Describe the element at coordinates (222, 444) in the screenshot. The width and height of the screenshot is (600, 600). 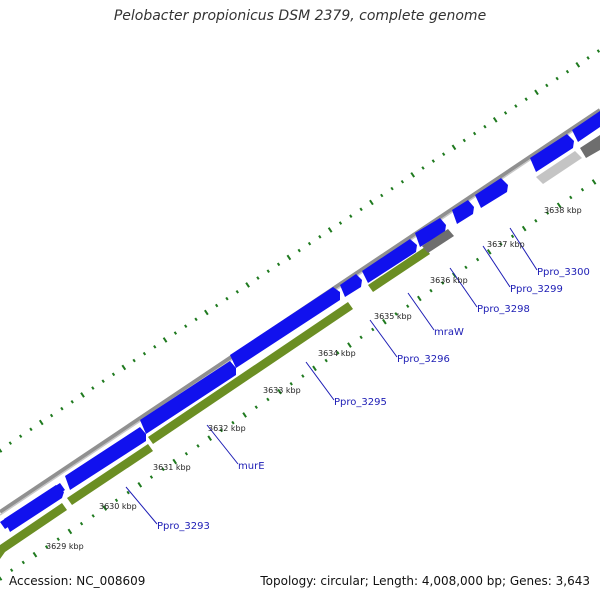
I see `leader-murE` at that location.